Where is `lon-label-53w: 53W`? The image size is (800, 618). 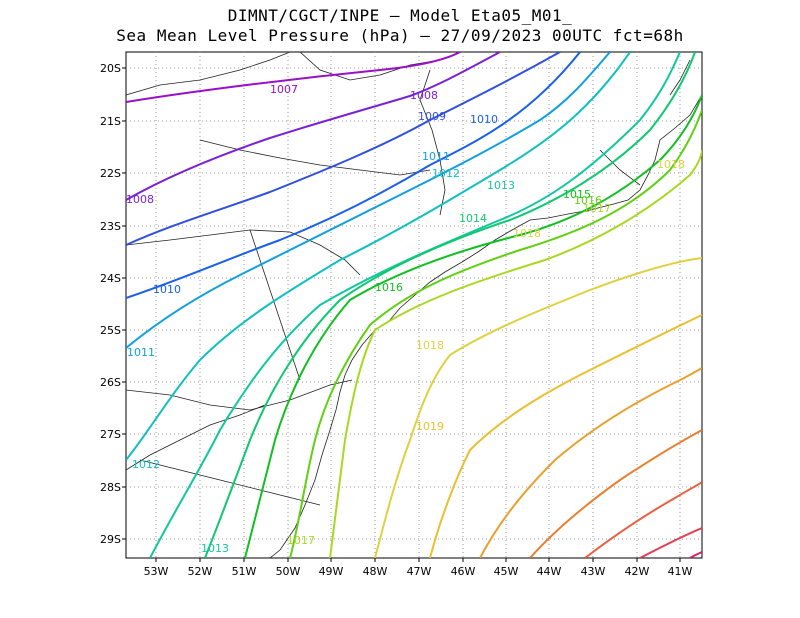
lon-label-53w: 53W is located at coordinates (156, 571).